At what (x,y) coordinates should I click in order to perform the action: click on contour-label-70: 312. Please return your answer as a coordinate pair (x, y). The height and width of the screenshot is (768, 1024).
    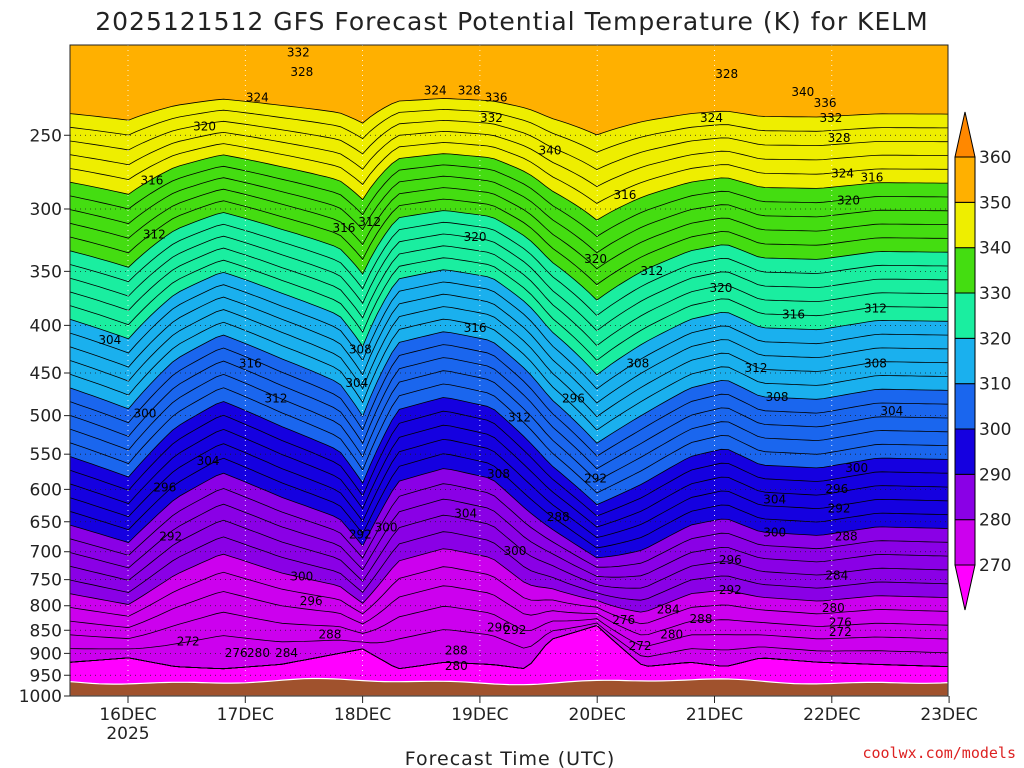
    Looking at the image, I should click on (875, 308).